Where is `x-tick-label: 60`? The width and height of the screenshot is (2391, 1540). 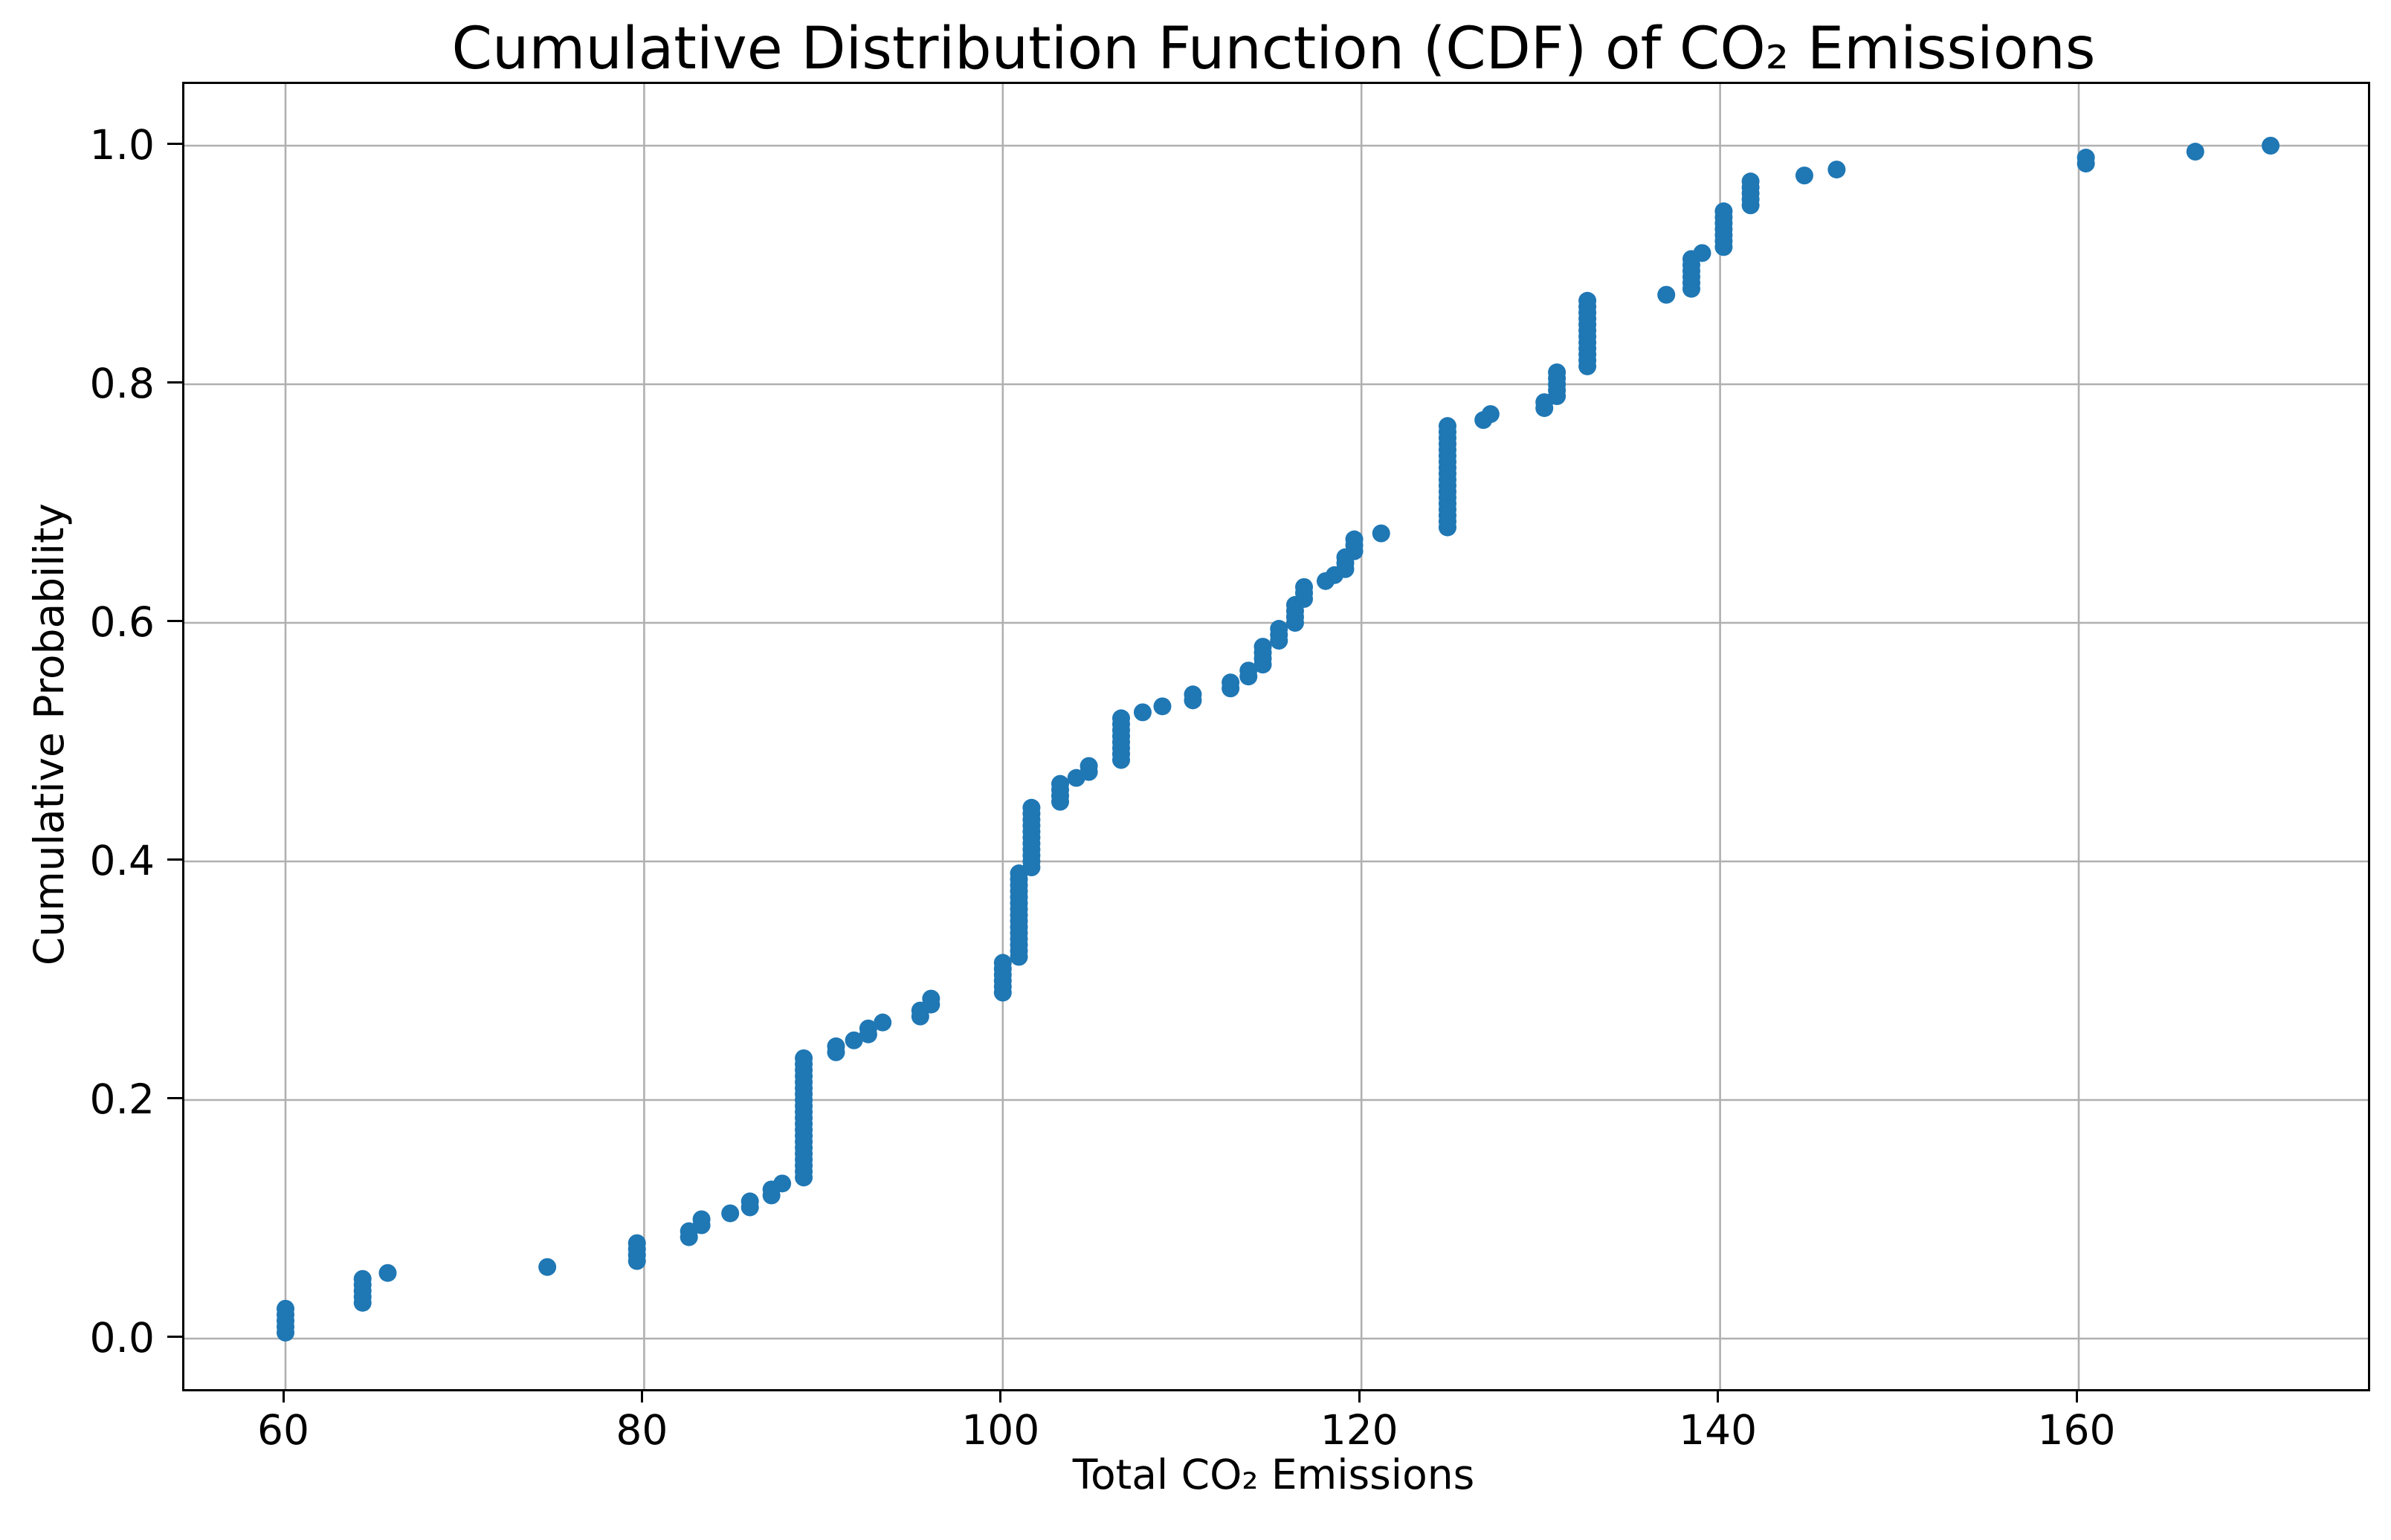 x-tick-label: 60 is located at coordinates (283, 1430).